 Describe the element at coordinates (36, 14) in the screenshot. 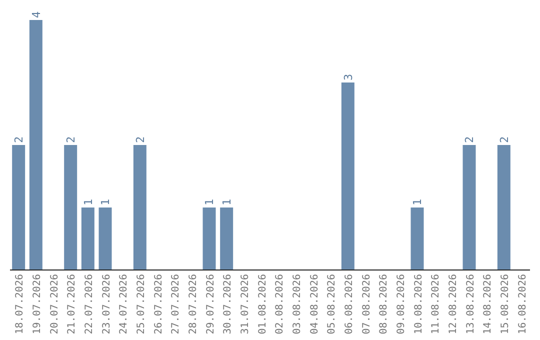

I see `data-label: 4` at that location.